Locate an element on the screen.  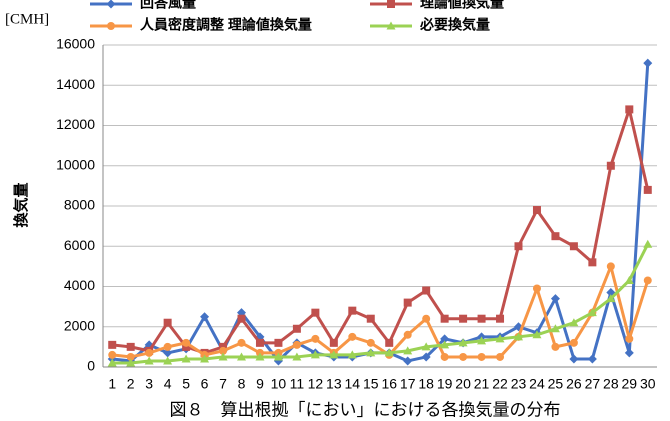
chart-title: 図８ 算出根拠「におい」における各換気量の分布 is located at coordinates (365, 409).